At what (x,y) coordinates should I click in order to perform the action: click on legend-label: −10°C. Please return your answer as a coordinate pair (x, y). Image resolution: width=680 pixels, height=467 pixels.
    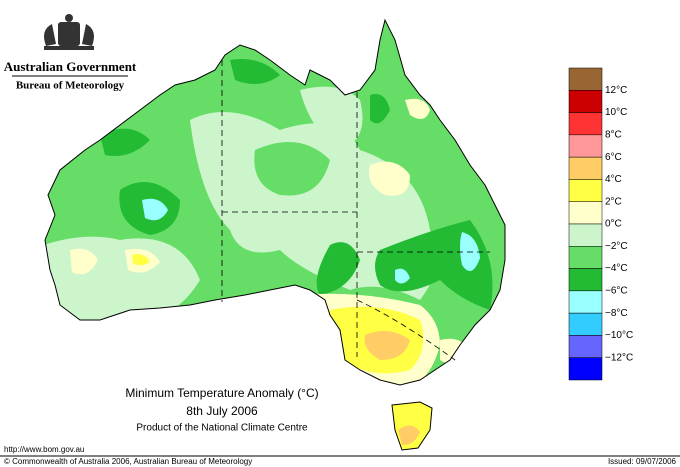
    Looking at the image, I should click on (619, 335).